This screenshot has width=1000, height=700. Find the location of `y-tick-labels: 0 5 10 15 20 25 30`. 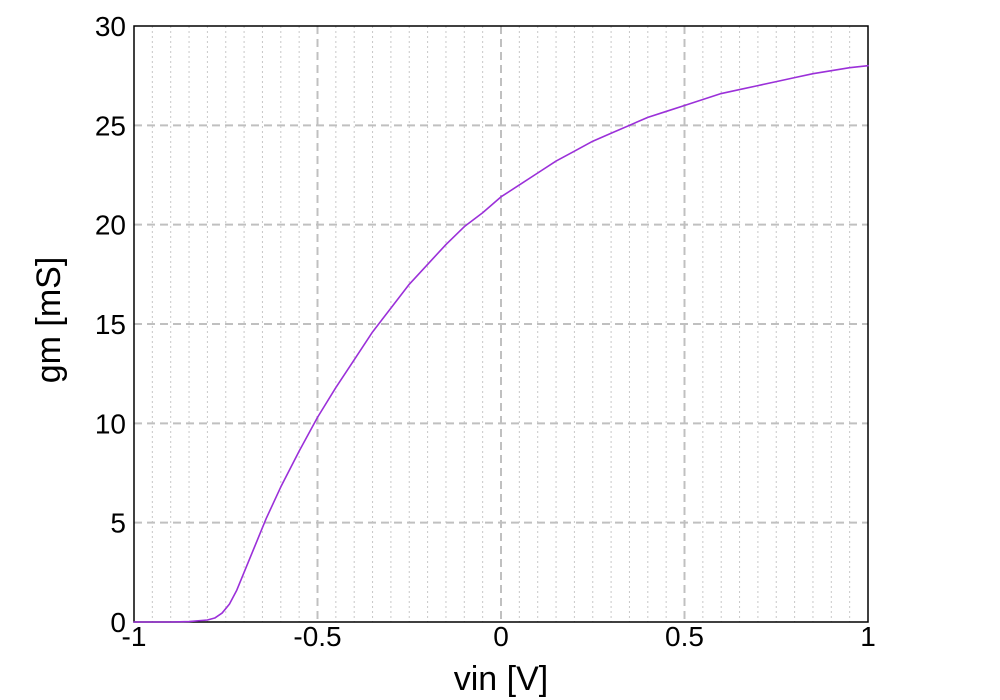

y-tick-labels: 0 5 10 15 20 25 30 is located at coordinates (110, 324).